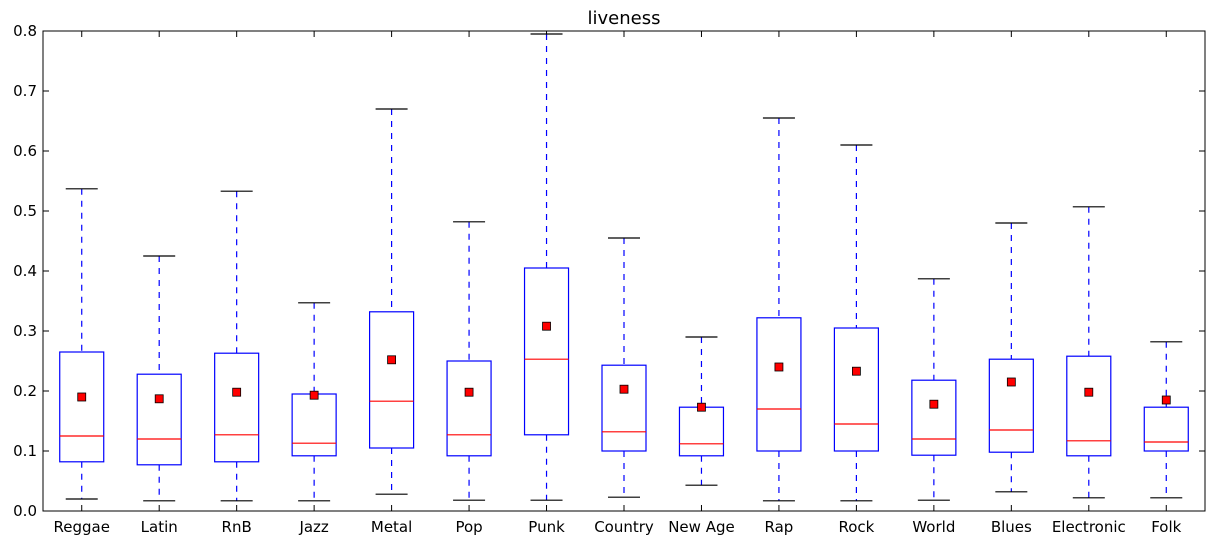 Image resolution: width=1214 pixels, height=545 pixels. I want to click on box-reggae, so click(82, 344).